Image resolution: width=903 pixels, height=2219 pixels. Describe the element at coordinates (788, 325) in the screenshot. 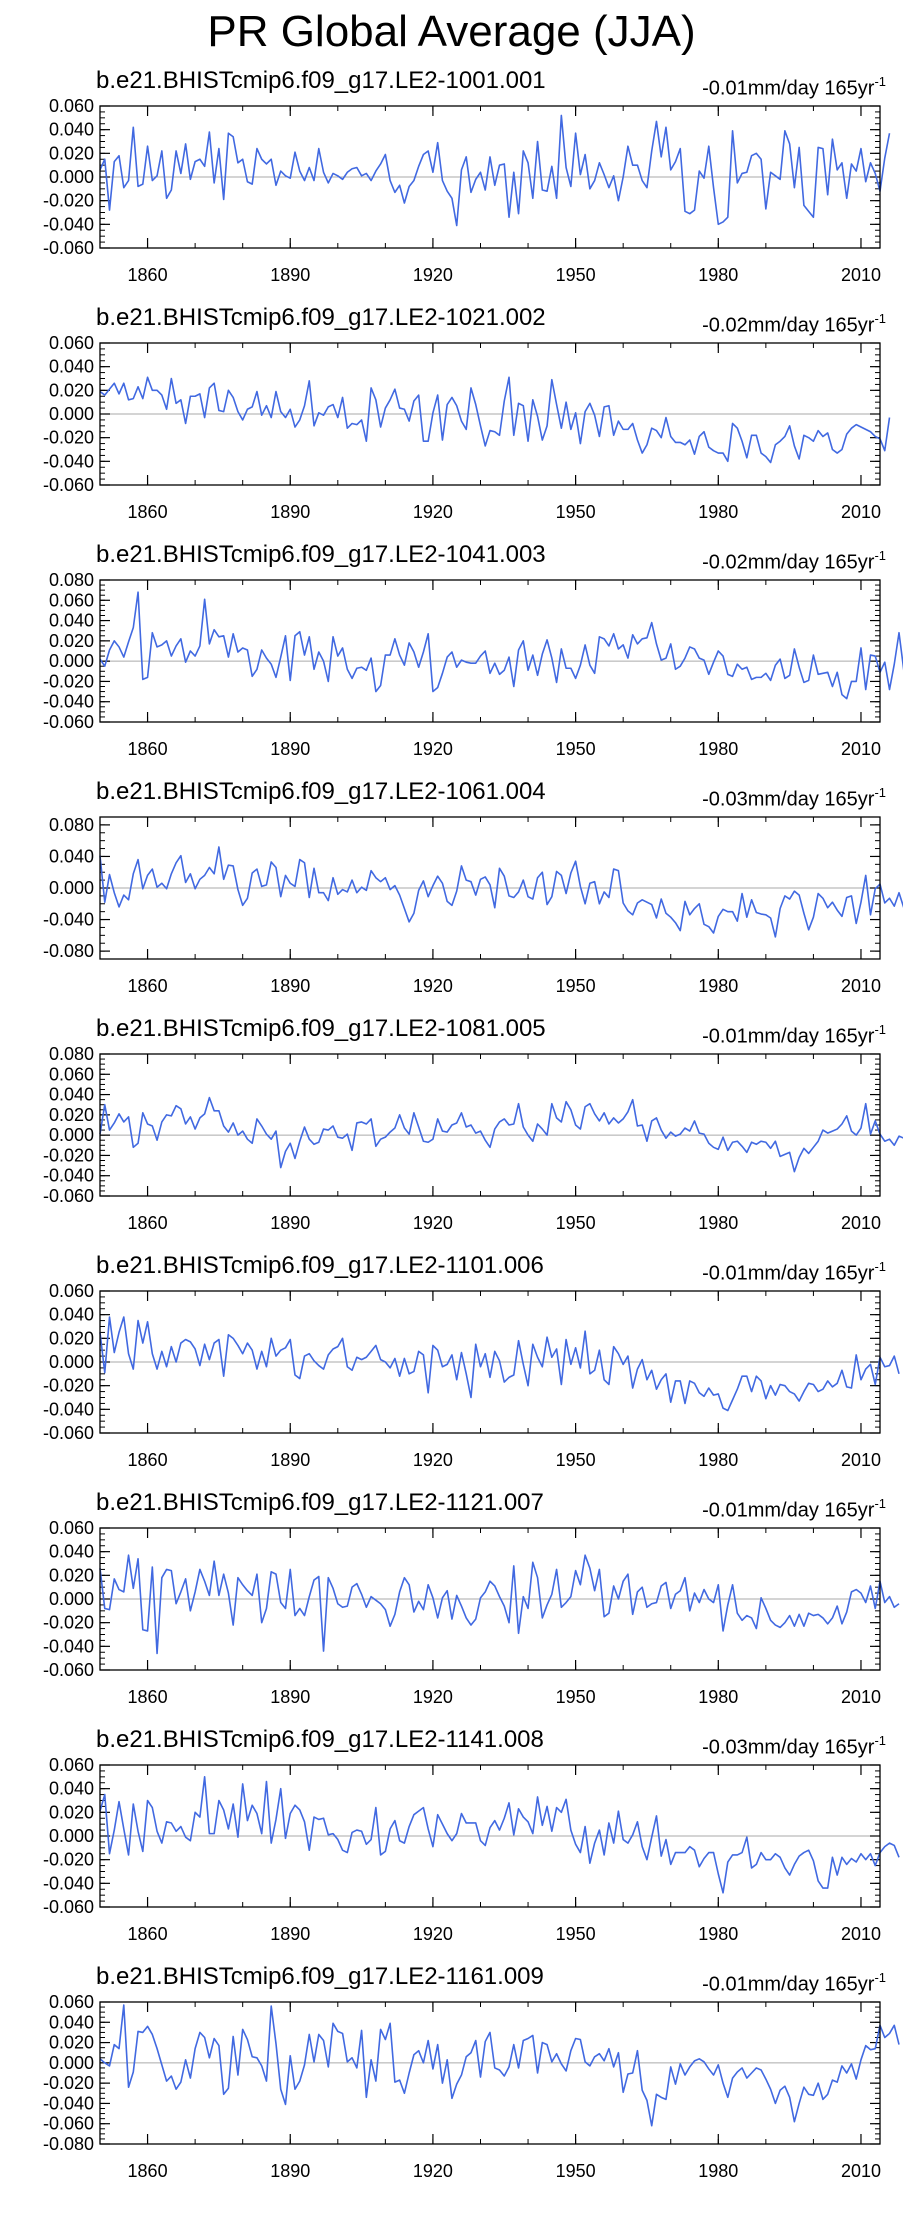

I see `trend-value: -0.02mm/day 165yr` at that location.